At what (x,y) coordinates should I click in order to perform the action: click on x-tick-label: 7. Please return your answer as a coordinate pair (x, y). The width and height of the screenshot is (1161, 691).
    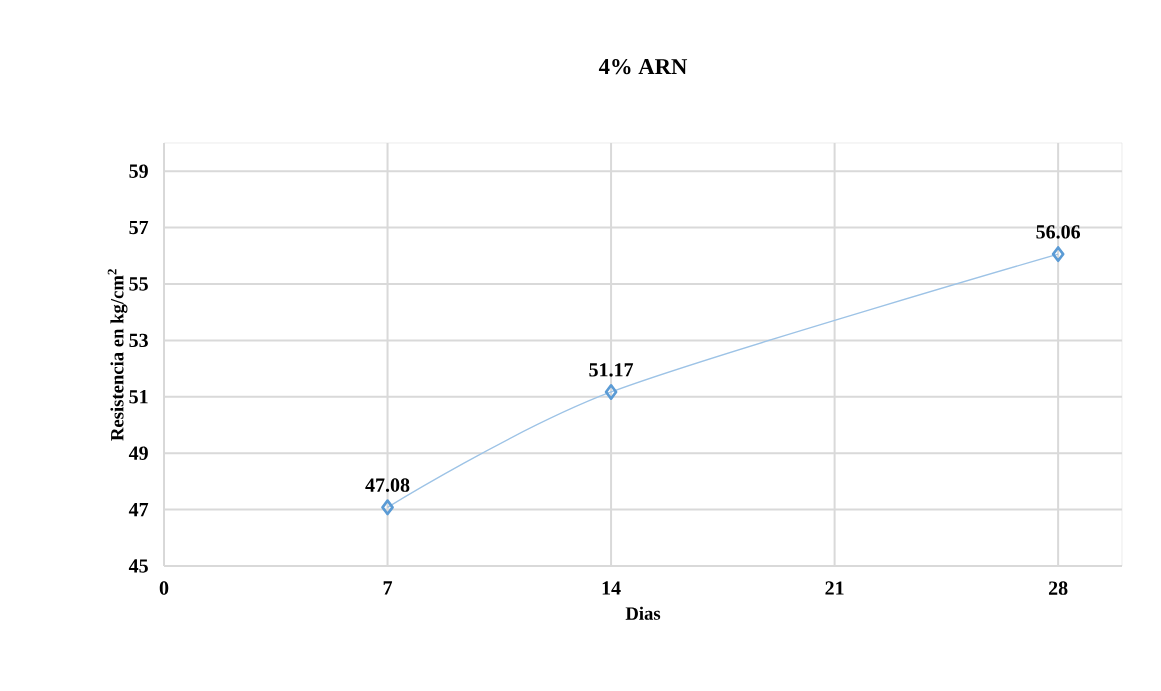
    Looking at the image, I should click on (388, 588).